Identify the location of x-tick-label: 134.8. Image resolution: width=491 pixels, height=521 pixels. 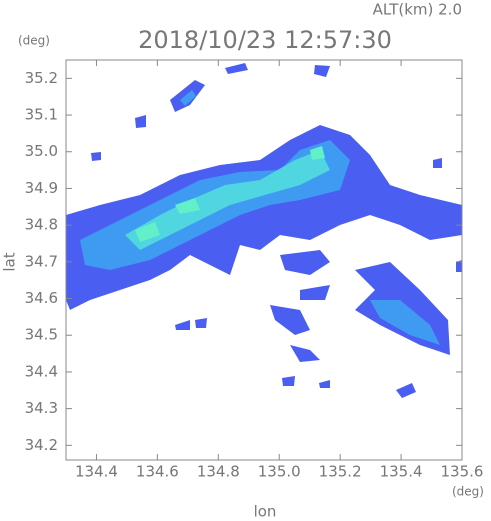
(218, 472).